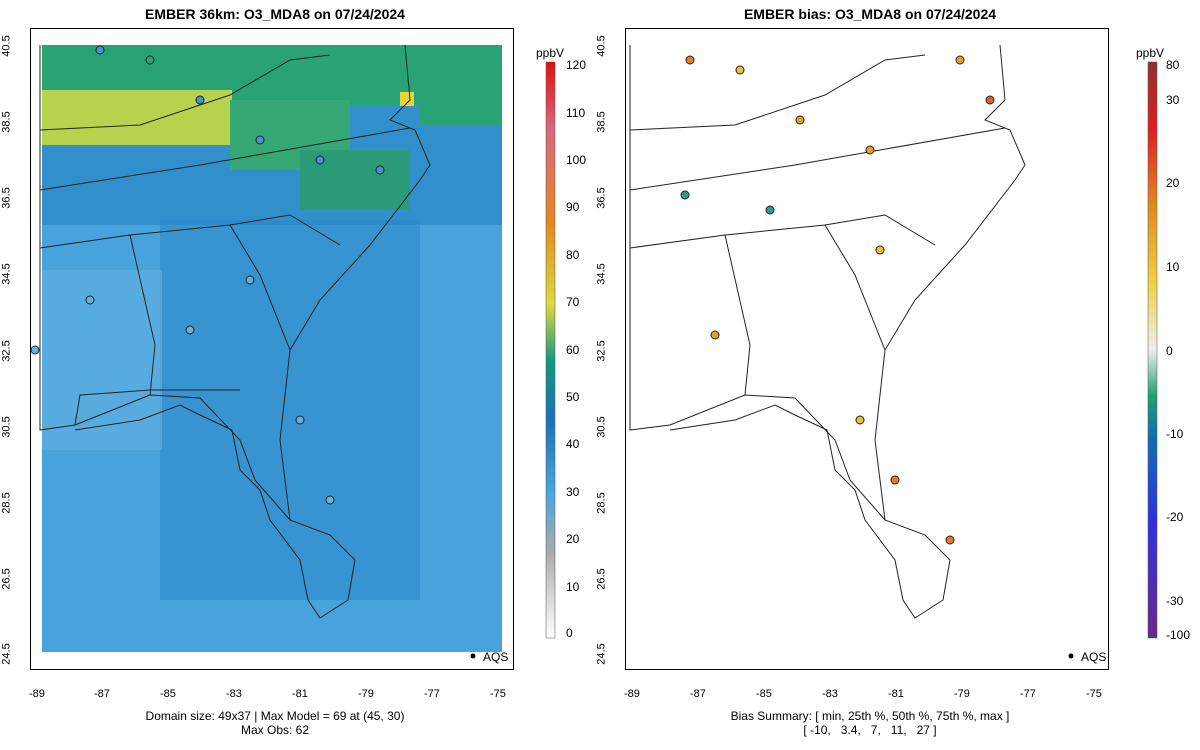 This screenshot has height=750, width=1200. I want to click on cb-tick: 50, so click(573, 397).